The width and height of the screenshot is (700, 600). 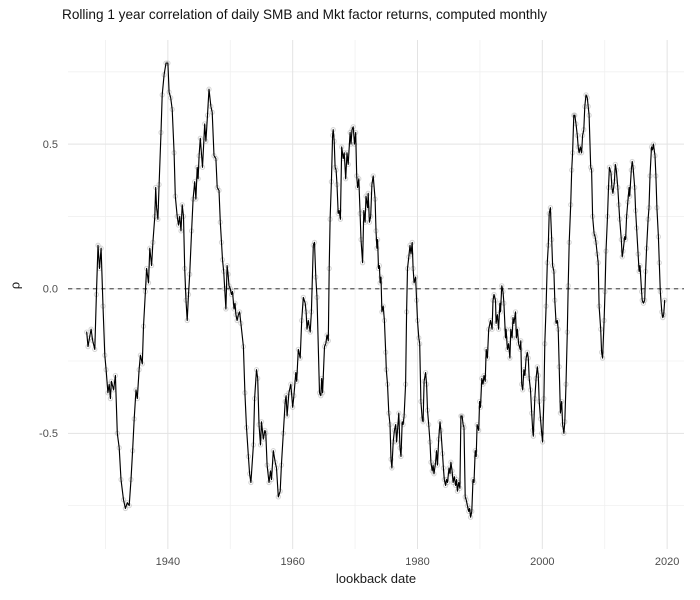 What do you see at coordinates (48, 434) in the screenshot?
I see `y-tick-label: -0.5` at bounding box center [48, 434].